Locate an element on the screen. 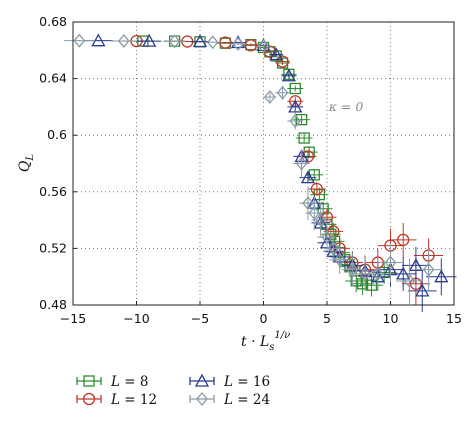 Image resolution: width=474 pixels, height=424 pixels. y-tick-label: 0.64 is located at coordinates (53, 78).